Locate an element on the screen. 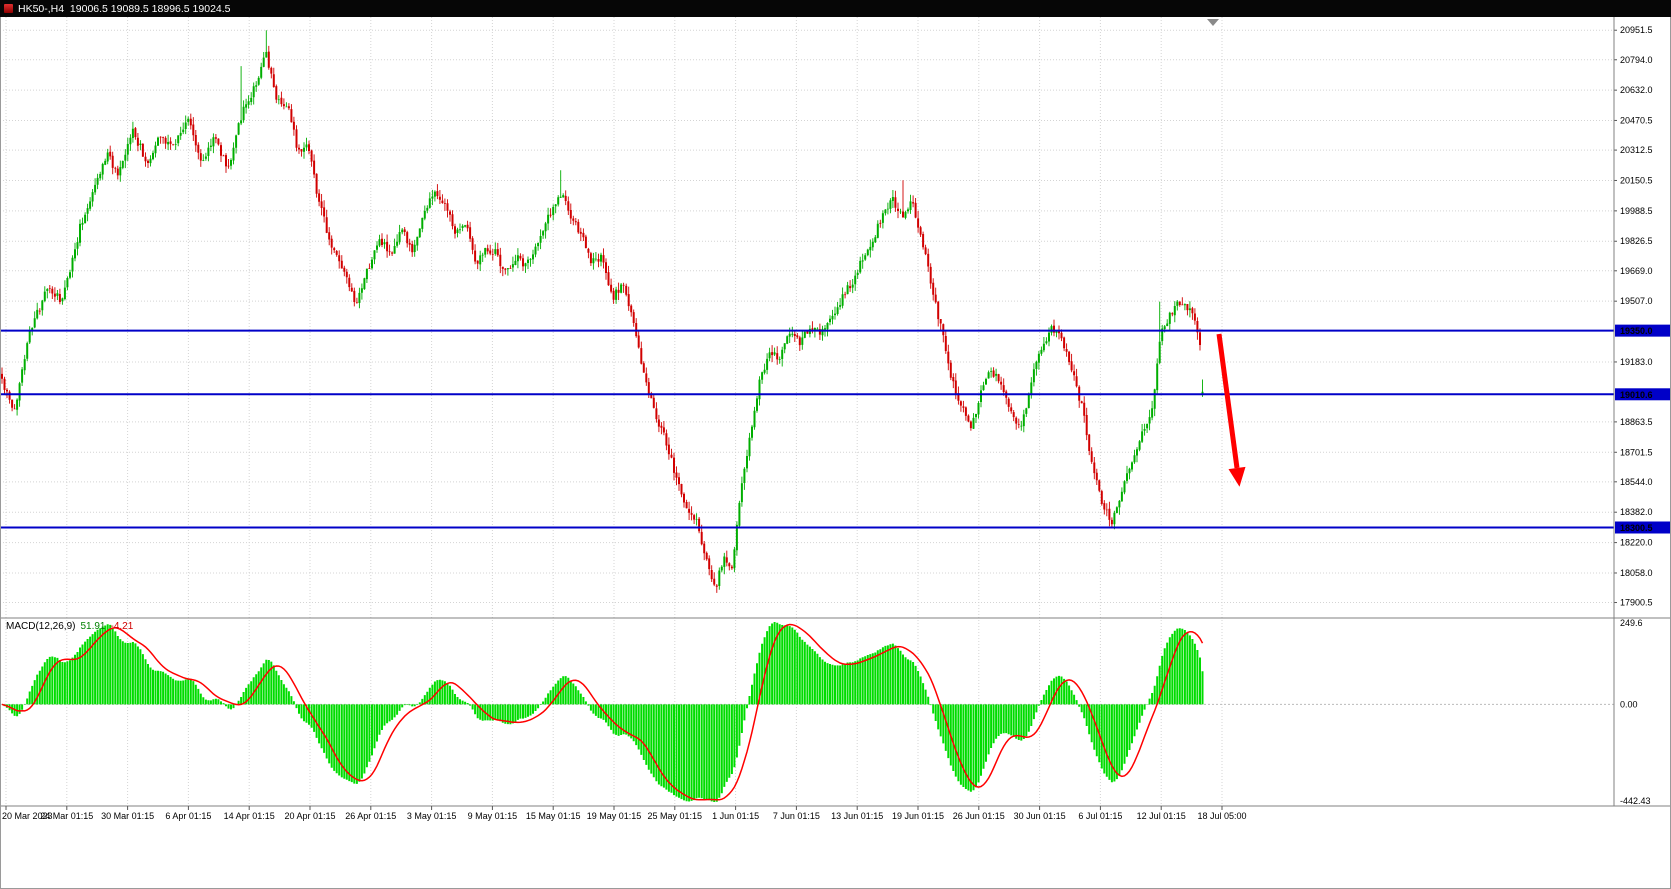  macd-axis-label: 249.6 is located at coordinates (1631, 623).